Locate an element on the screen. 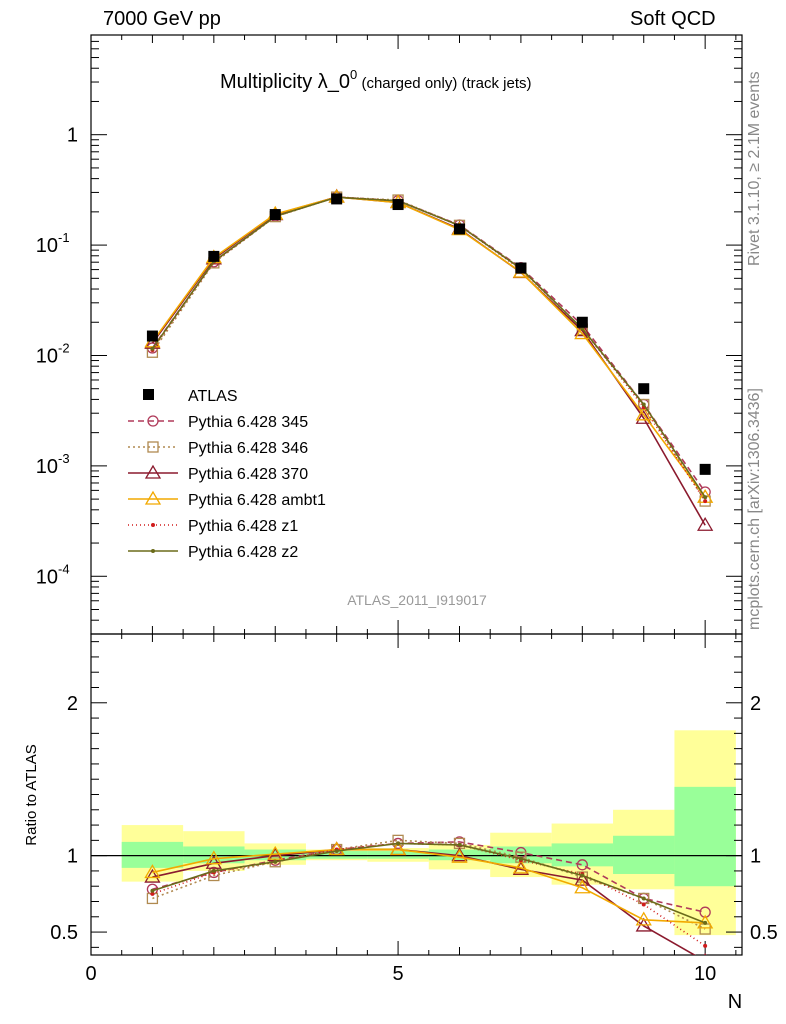 Image resolution: width=786 pixels, height=1024 pixels. y-tick-label-right: 0.5 is located at coordinates (764, 933).